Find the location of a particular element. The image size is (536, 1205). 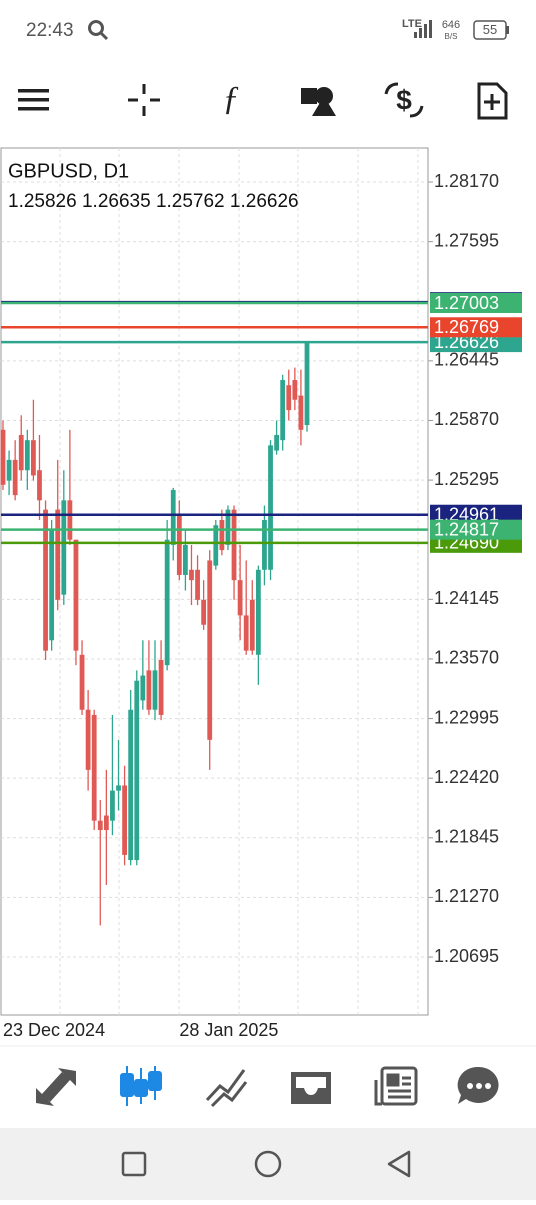

price-label: 1.24961 is located at coordinates (466, 514).